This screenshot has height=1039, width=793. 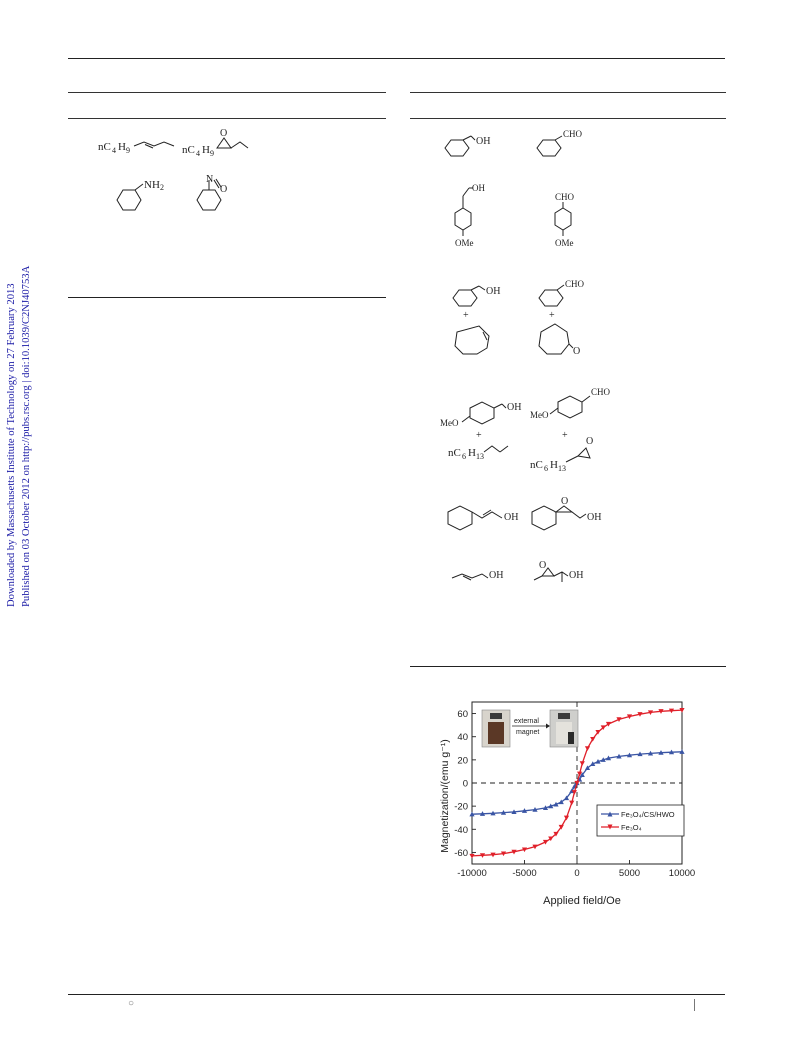 What do you see at coordinates (568, 666) in the screenshot?
I see `right-table-bottom-rule` at bounding box center [568, 666].